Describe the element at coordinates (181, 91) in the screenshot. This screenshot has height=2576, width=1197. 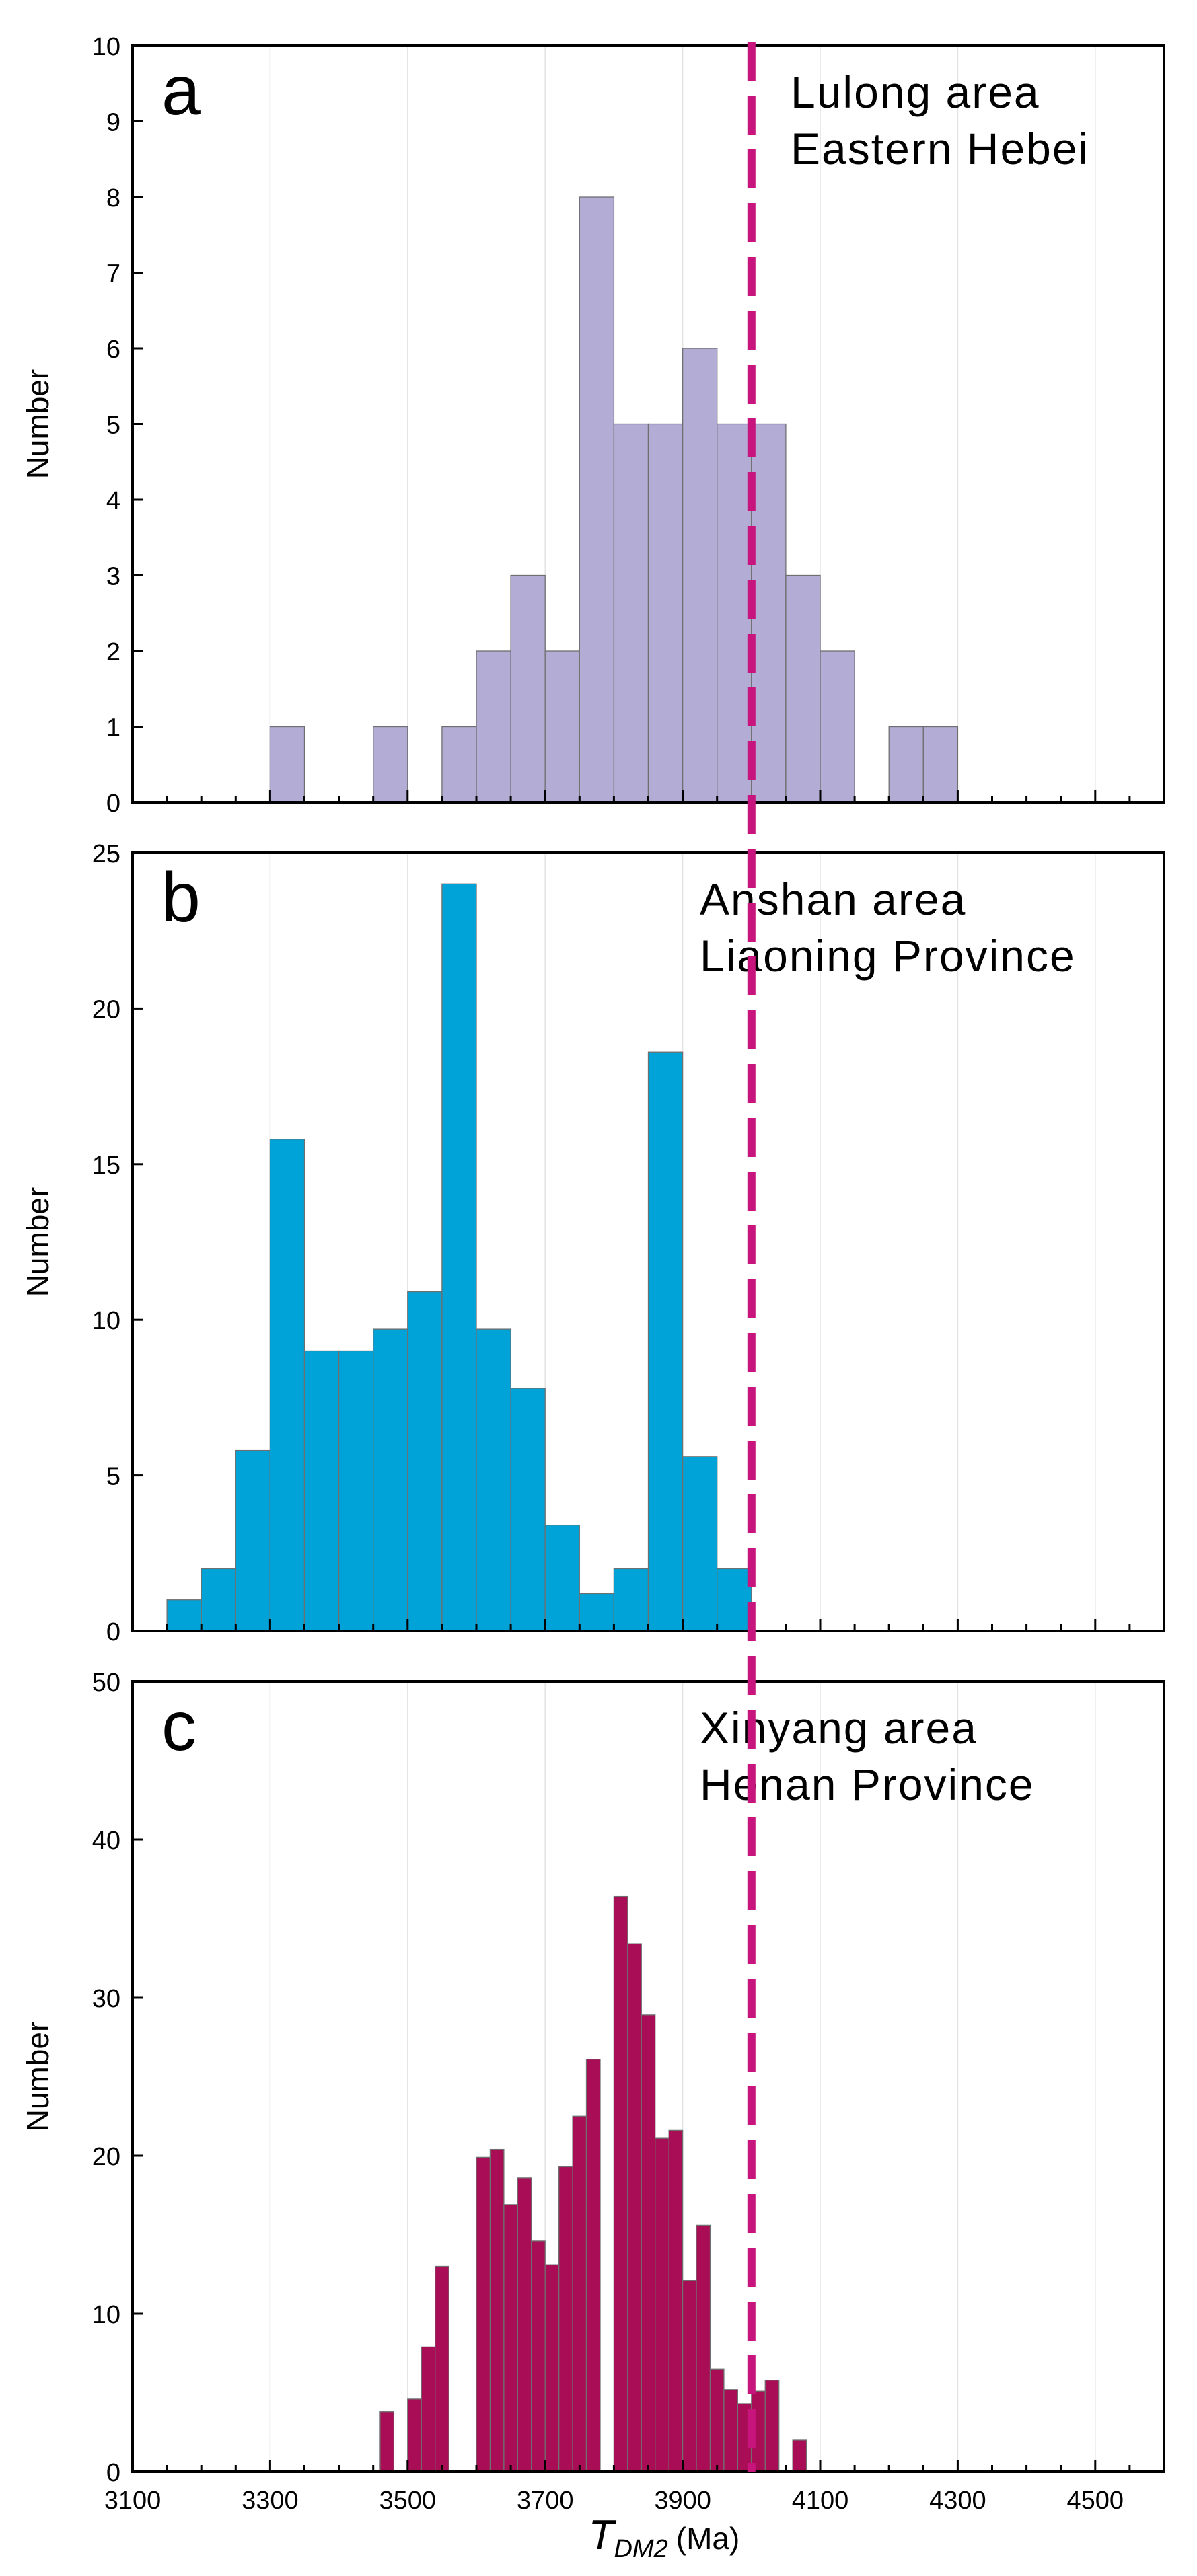
I see `panel-label: a` at that location.